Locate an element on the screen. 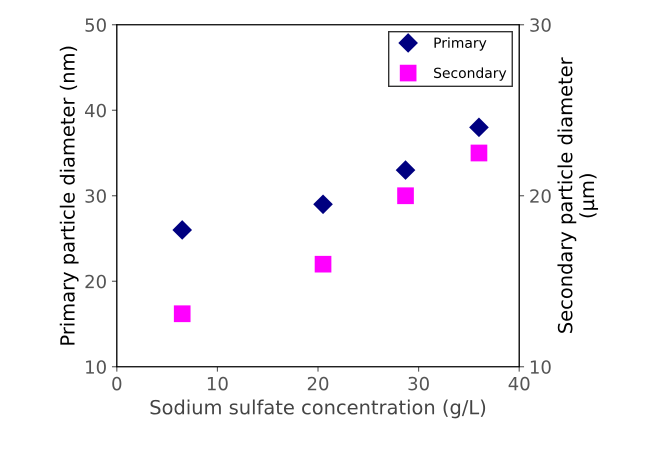  y-axis-title: Primary particle diameter (nm) is located at coordinates (69, 195).